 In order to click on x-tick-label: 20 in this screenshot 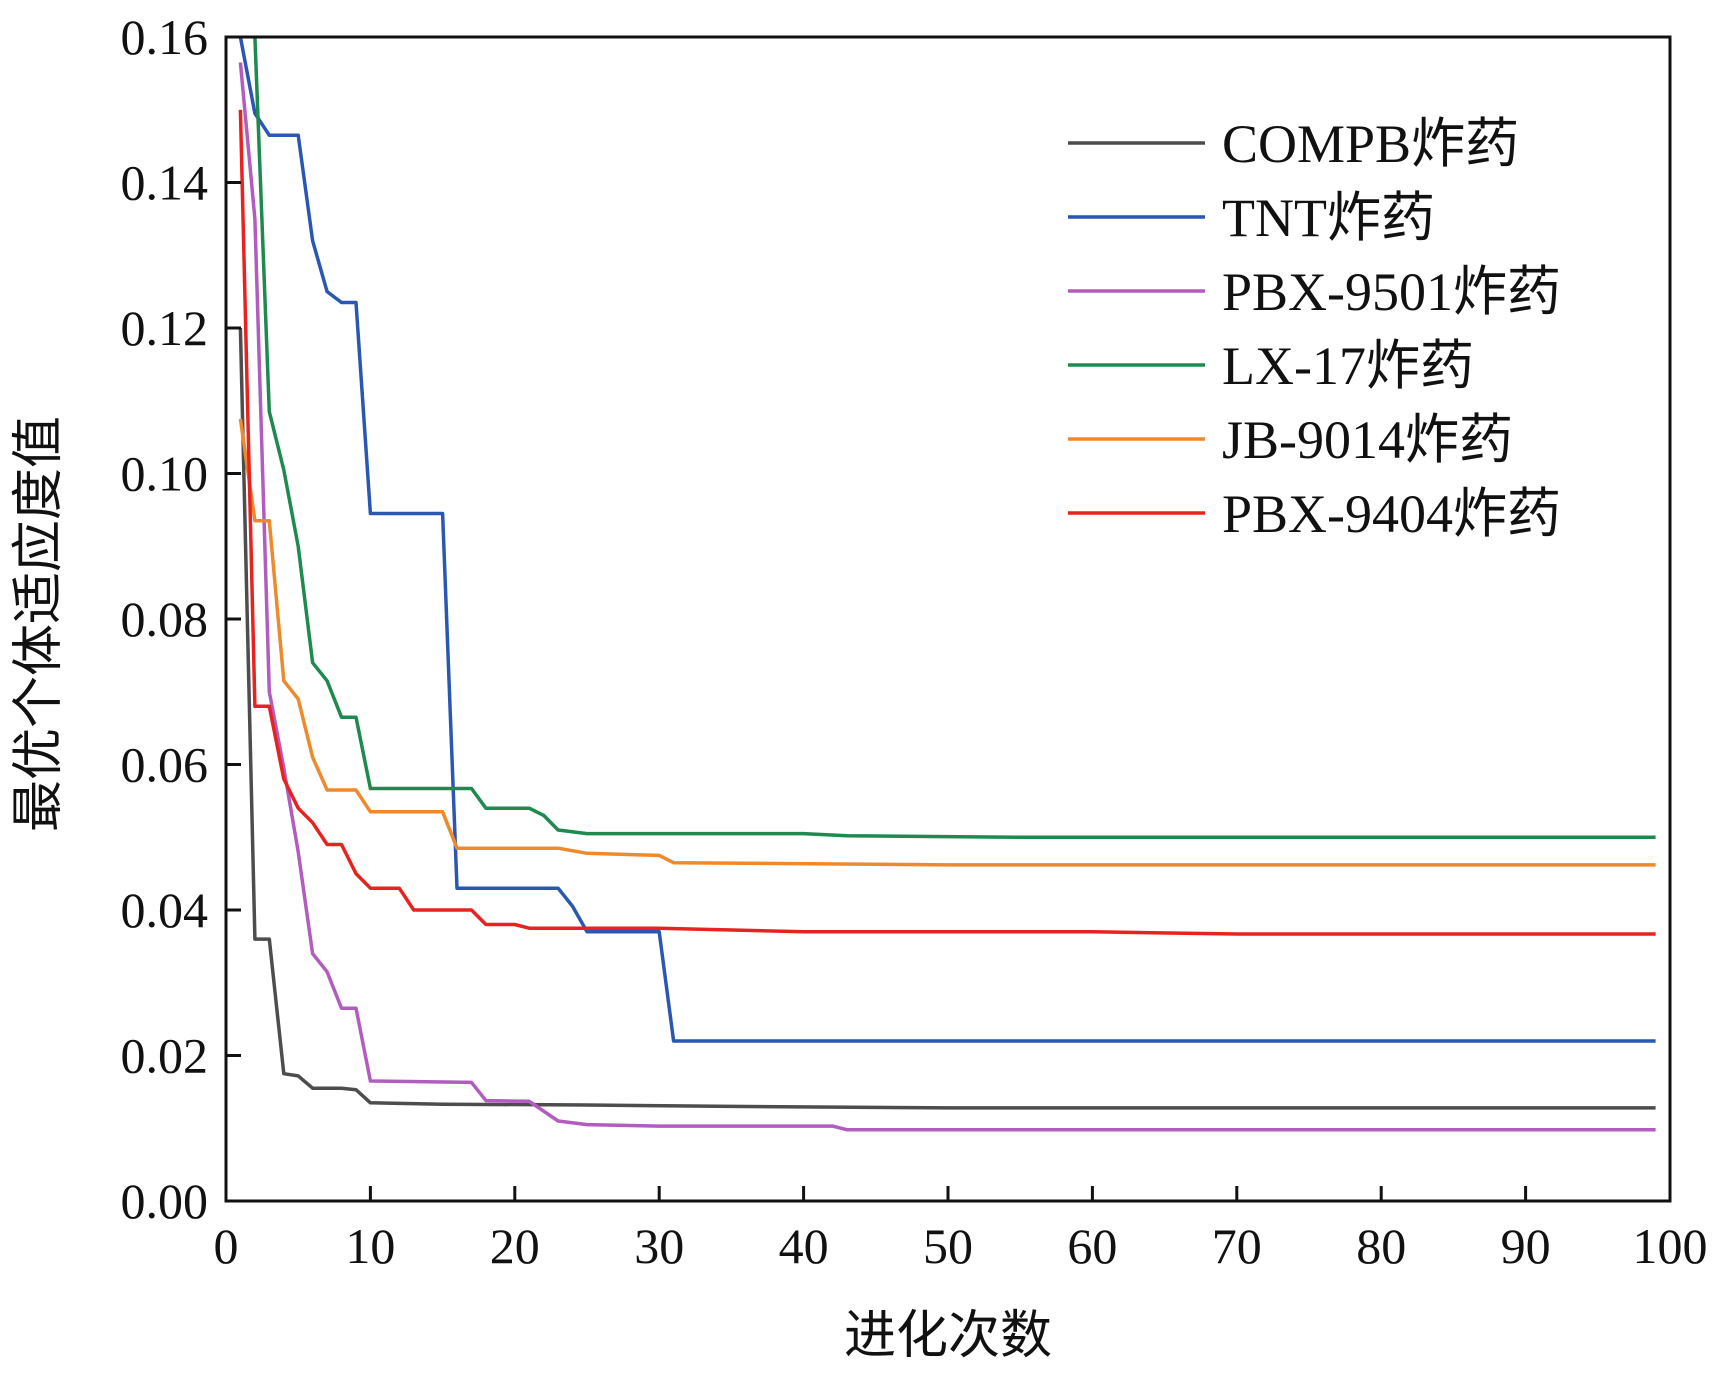, I will do `click(515, 1246)`.